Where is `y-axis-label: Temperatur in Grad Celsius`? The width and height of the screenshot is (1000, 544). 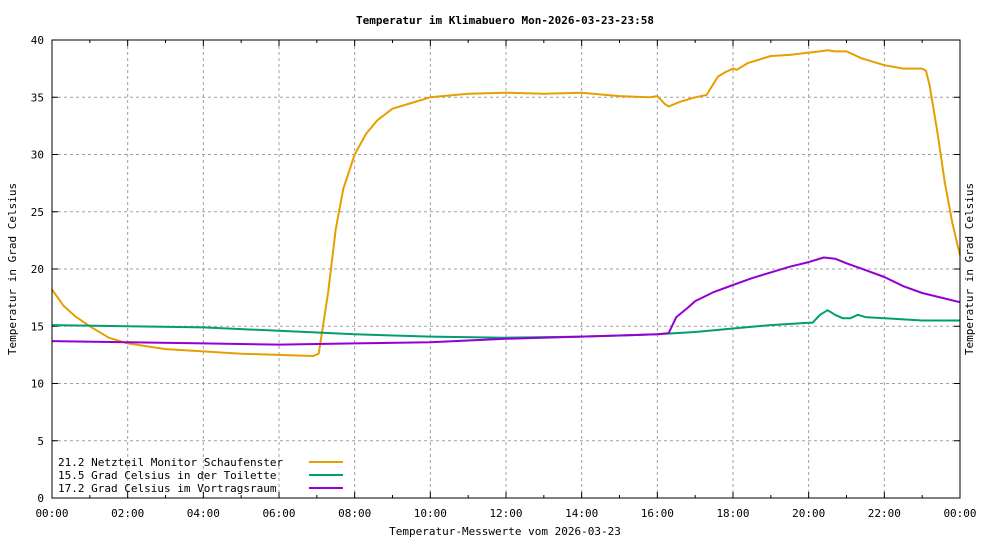
y-axis-label: Temperatur in Grad Celsius is located at coordinates (12, 269).